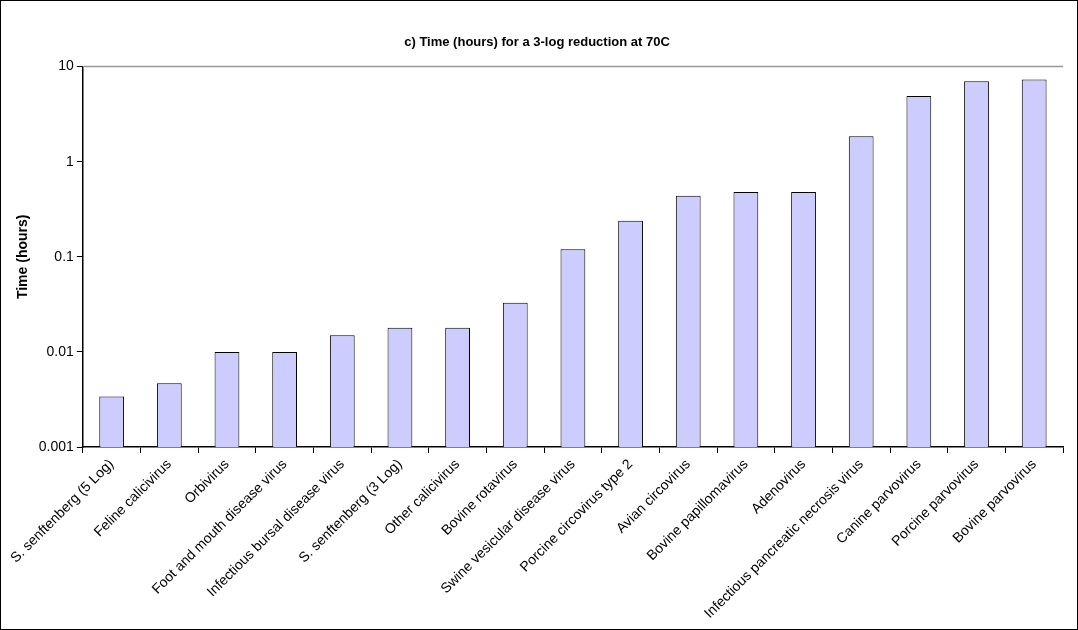 Image resolution: width=1078 pixels, height=630 pixels. What do you see at coordinates (70, 160) in the screenshot?
I see `y-tick-label: 1` at bounding box center [70, 160].